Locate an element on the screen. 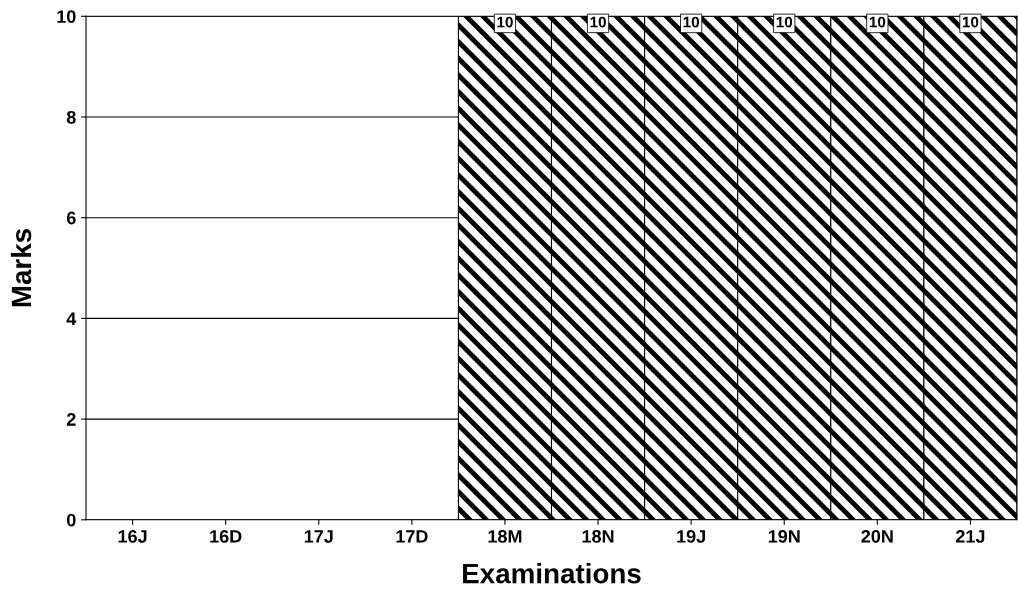 This screenshot has height=603, width=1018. x-tick-label: 19J is located at coordinates (691, 536).